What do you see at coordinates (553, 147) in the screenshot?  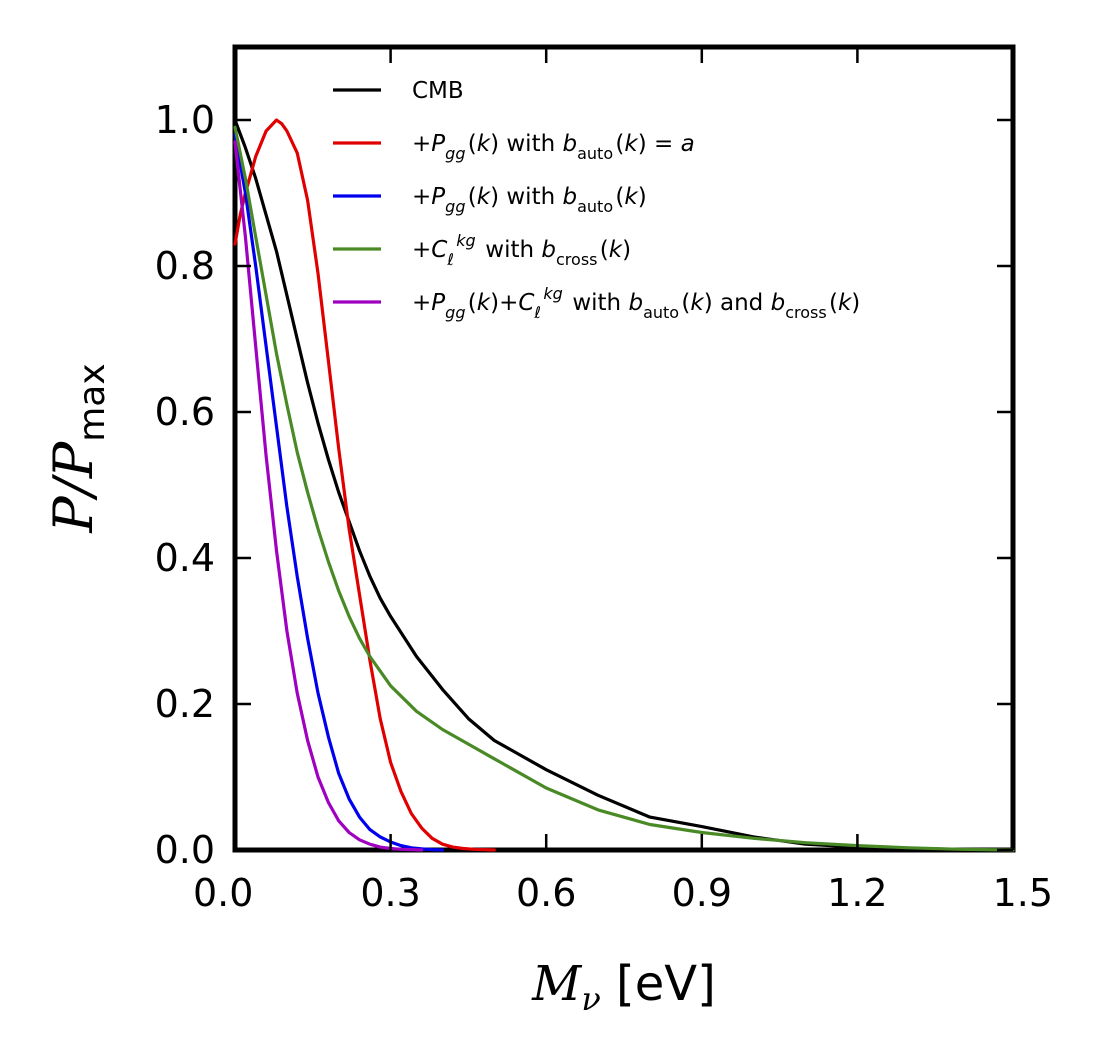 I see `legend-label-1: +Pgg (k) with bauto (k) = a` at bounding box center [553, 147].